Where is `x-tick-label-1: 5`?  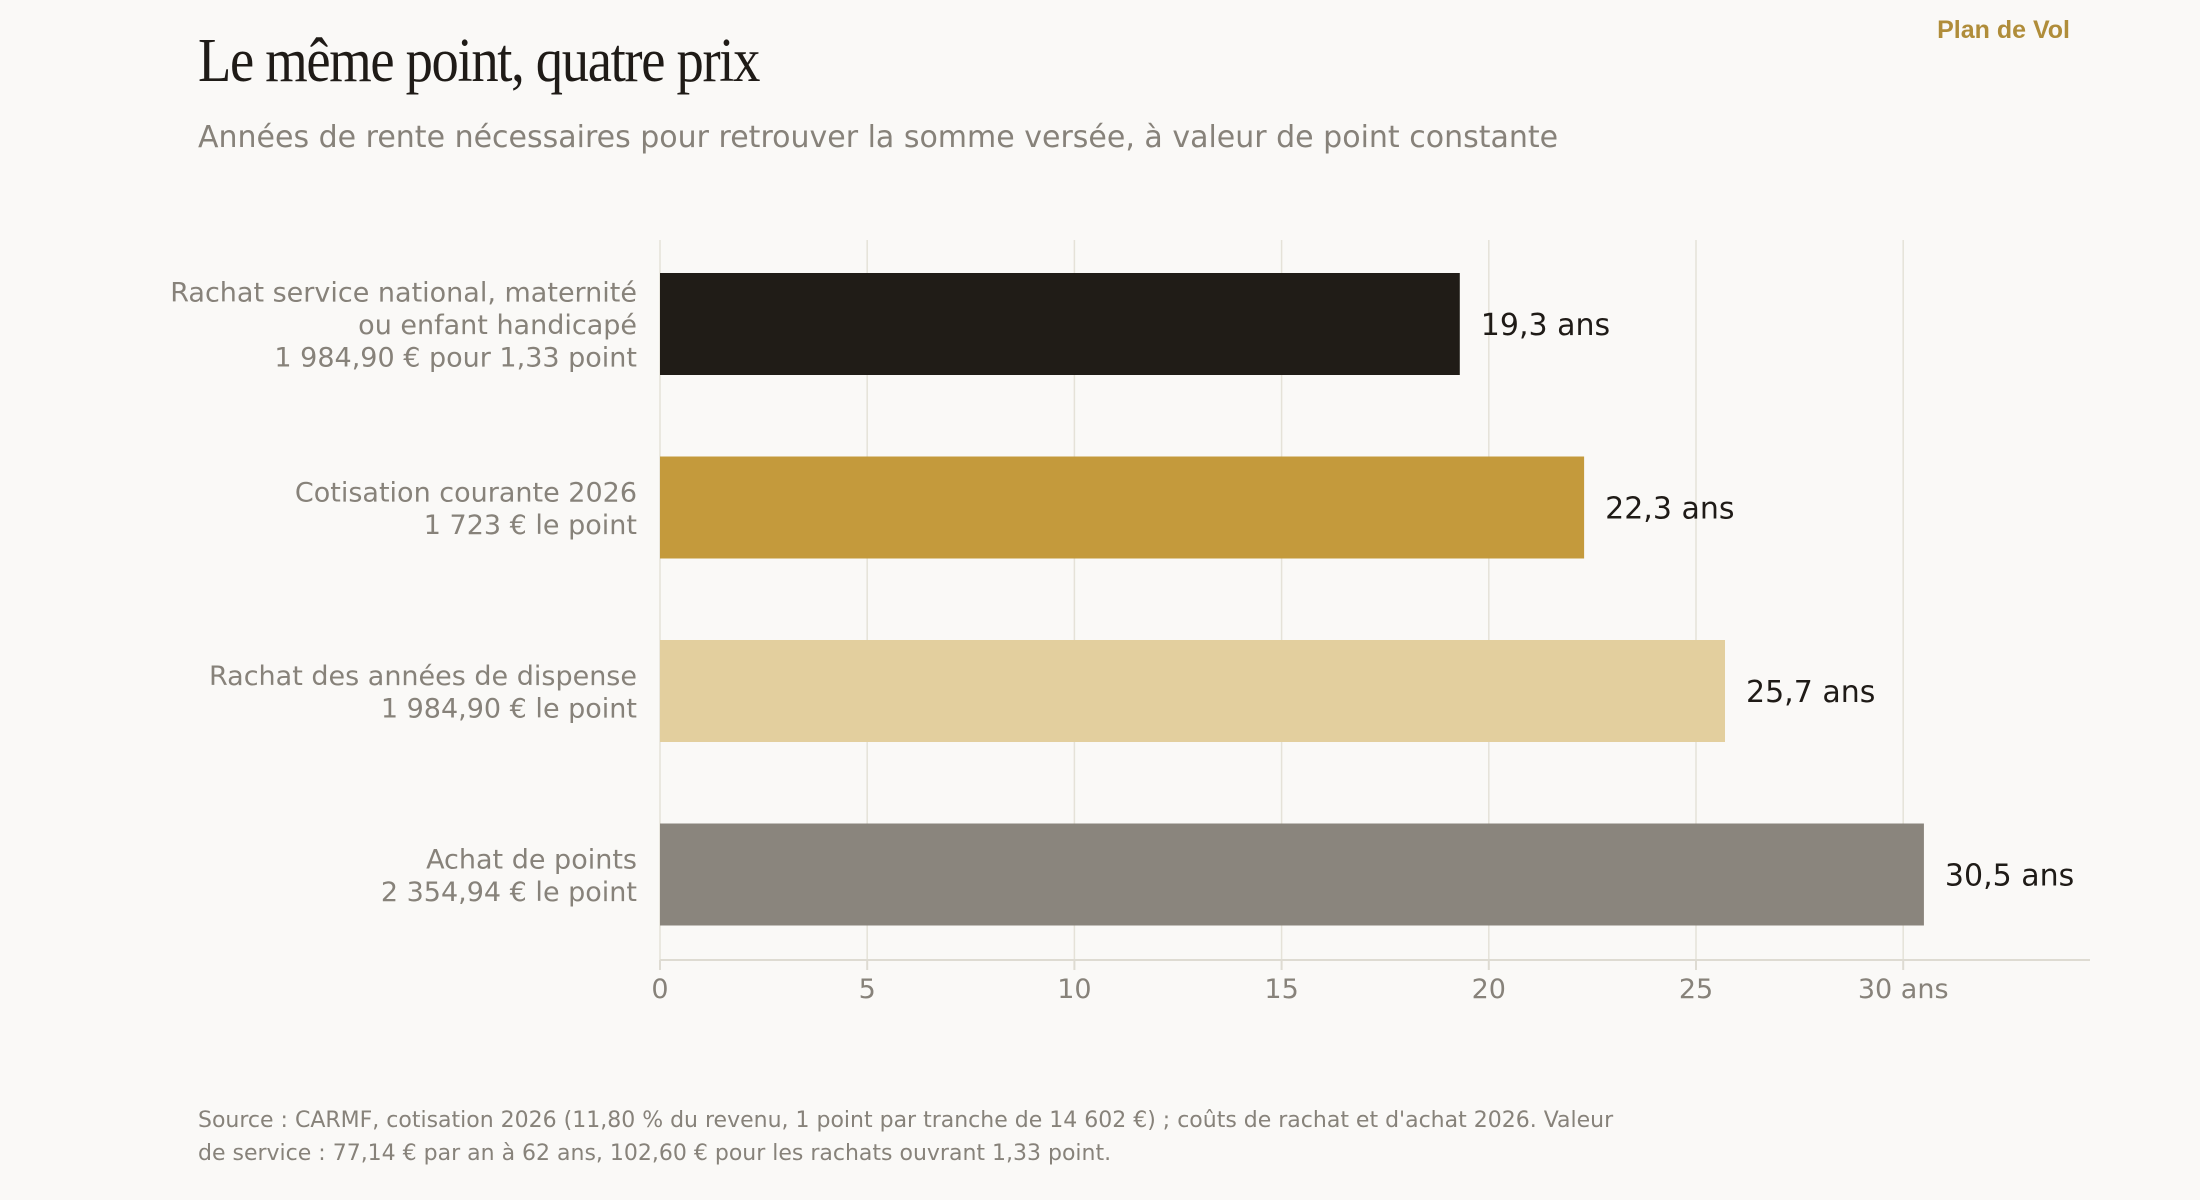 x-tick-label-1: 5 is located at coordinates (867, 989).